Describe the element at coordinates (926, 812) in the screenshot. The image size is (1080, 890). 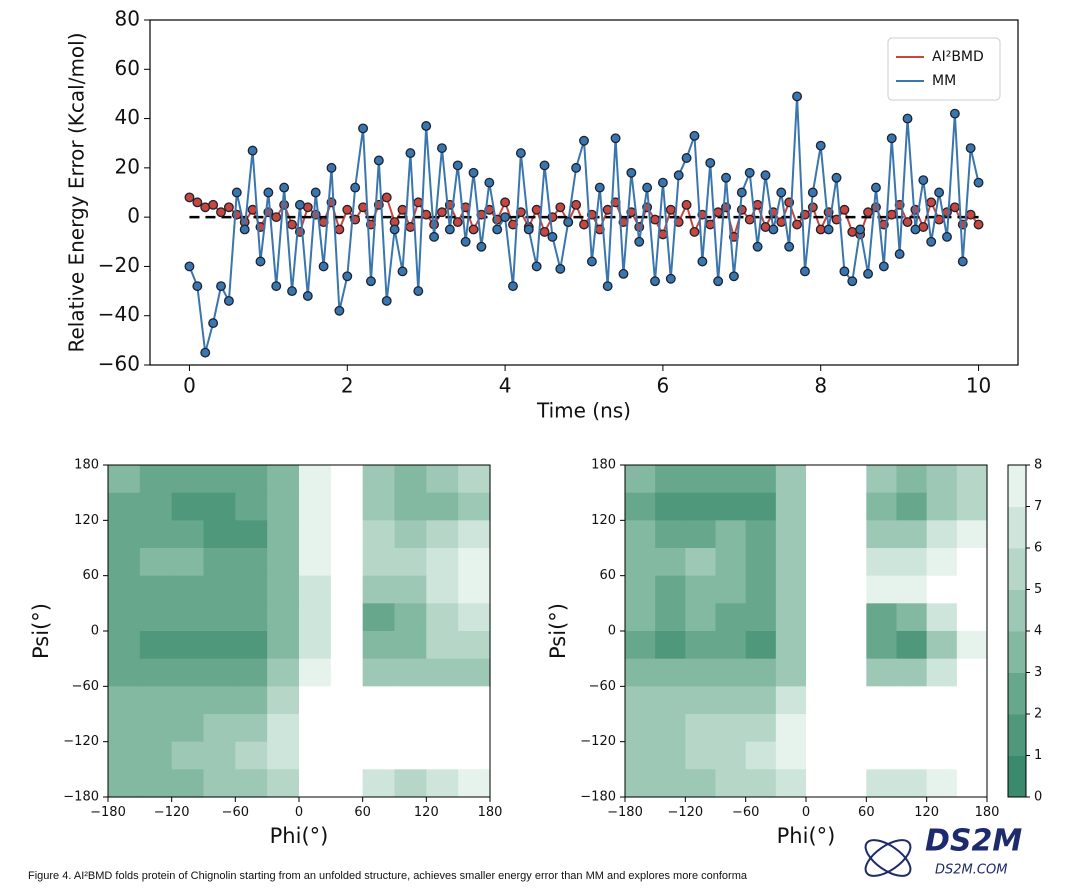
I see `x-tick-label: 120` at that location.